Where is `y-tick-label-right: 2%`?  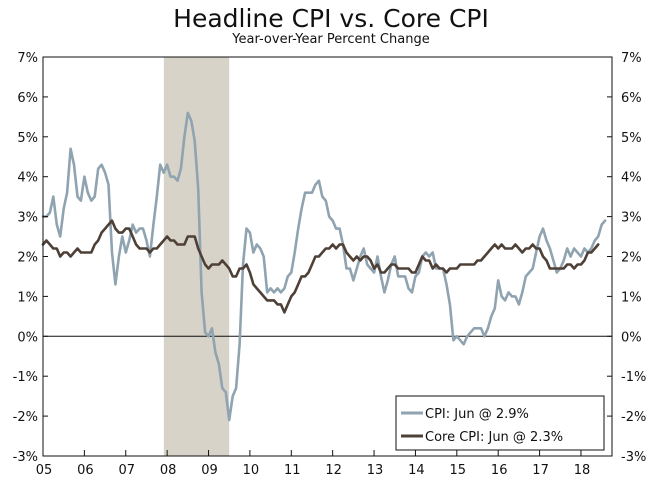 y-tick-label-right: 2% is located at coordinates (631, 258).